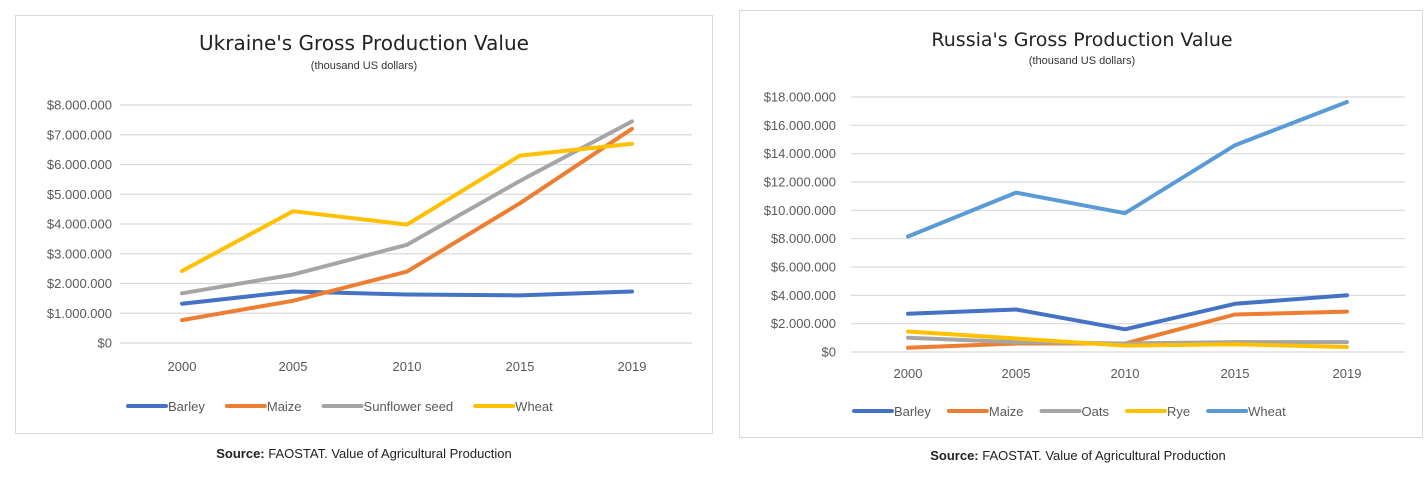  I want to click on ukraine-x-tick-label: 2005, so click(293, 366).